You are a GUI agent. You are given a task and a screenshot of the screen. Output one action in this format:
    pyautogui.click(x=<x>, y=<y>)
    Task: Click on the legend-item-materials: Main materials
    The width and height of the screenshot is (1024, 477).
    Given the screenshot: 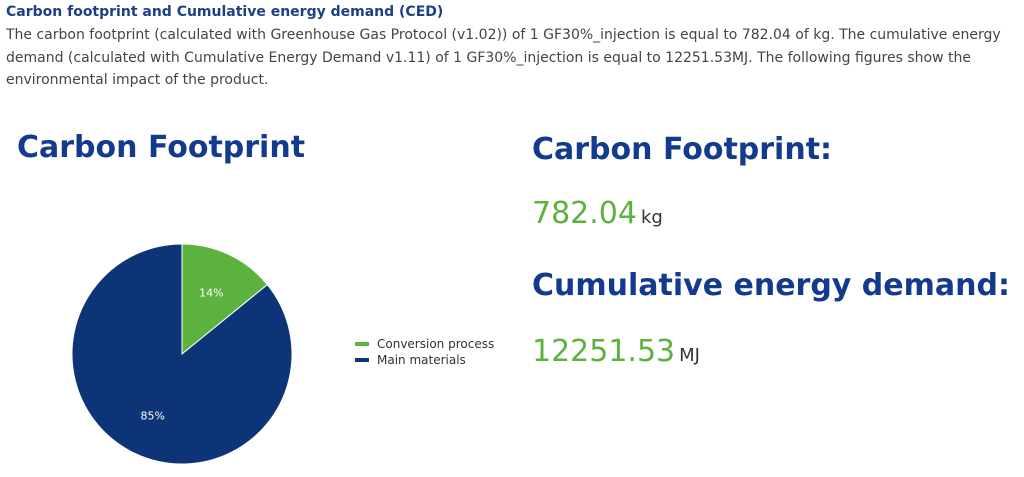 What is the action you would take?
    pyautogui.click(x=424, y=360)
    